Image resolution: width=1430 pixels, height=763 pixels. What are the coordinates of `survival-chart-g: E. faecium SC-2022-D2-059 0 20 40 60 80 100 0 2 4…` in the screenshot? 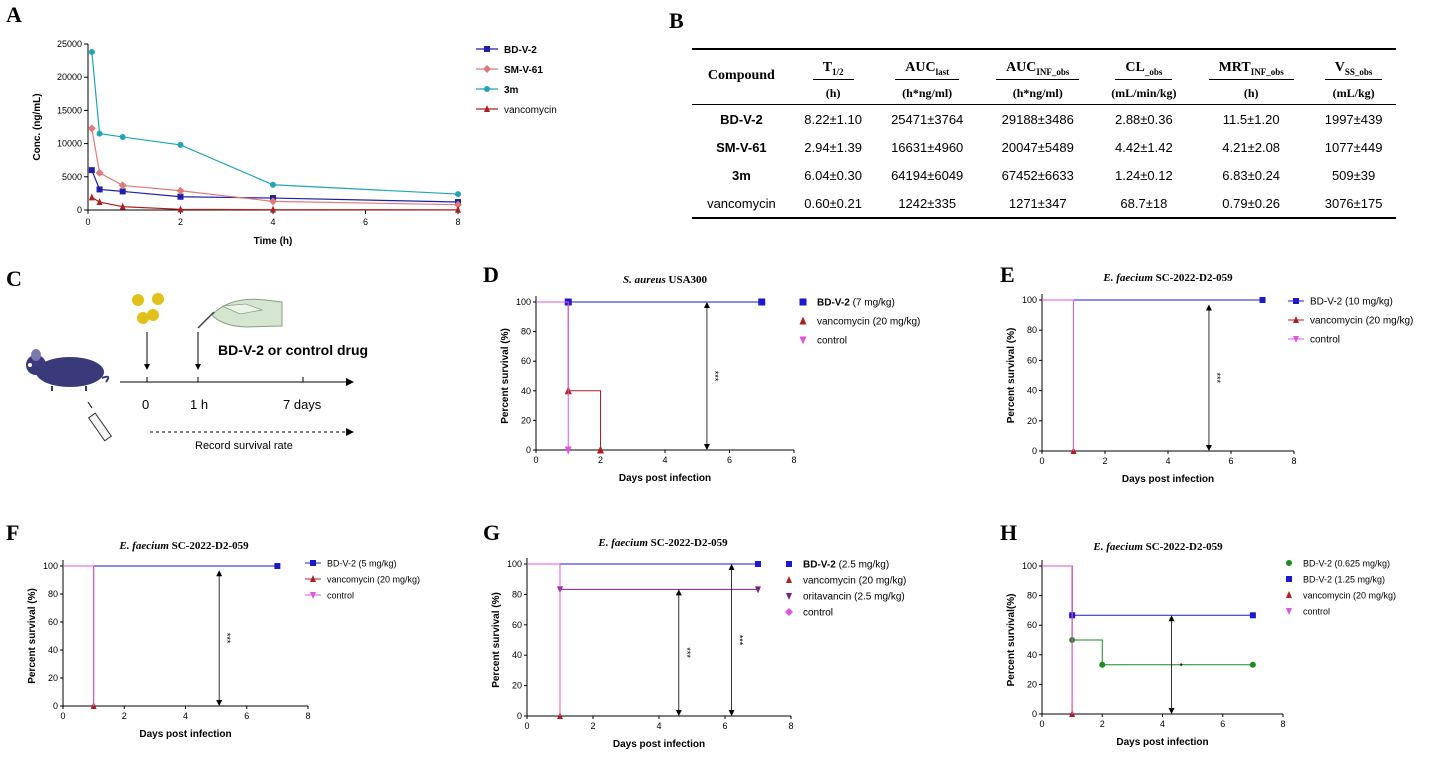 It's located at (698, 643).